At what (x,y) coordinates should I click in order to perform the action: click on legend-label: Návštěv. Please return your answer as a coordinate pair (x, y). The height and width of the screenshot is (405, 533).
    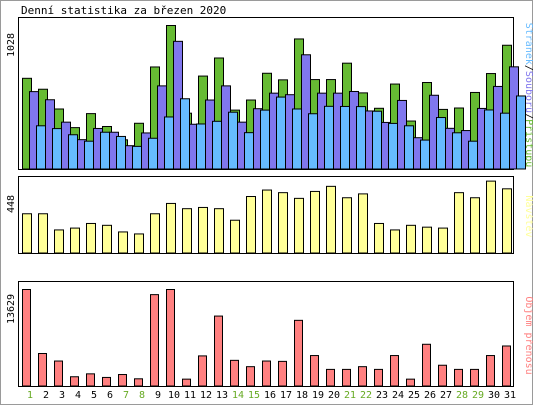
    Looking at the image, I should click on (528, 216).